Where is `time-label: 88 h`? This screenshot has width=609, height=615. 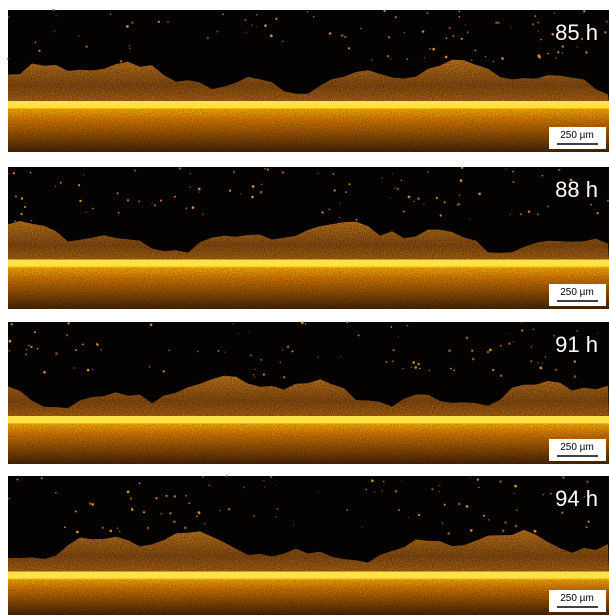
time-label: 88 h is located at coordinates (576, 189).